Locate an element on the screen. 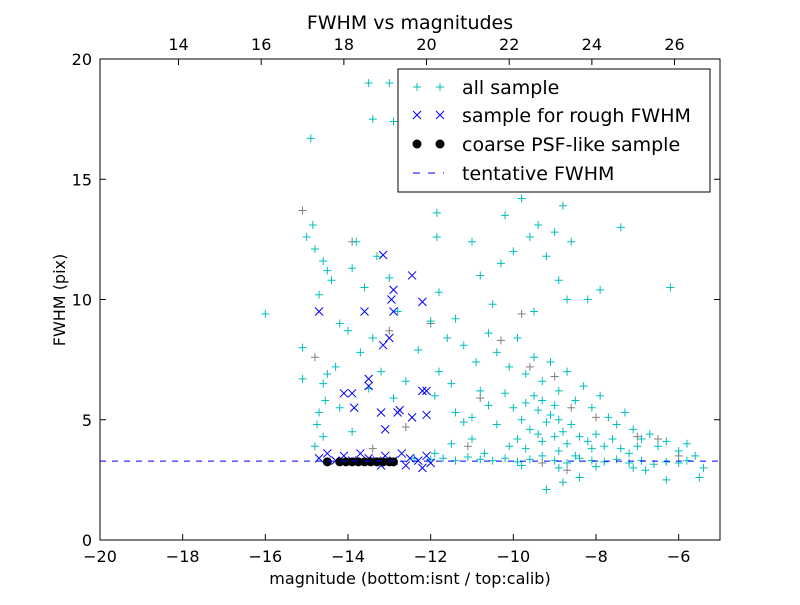  top-tick-label: 22 is located at coordinates (509, 44).